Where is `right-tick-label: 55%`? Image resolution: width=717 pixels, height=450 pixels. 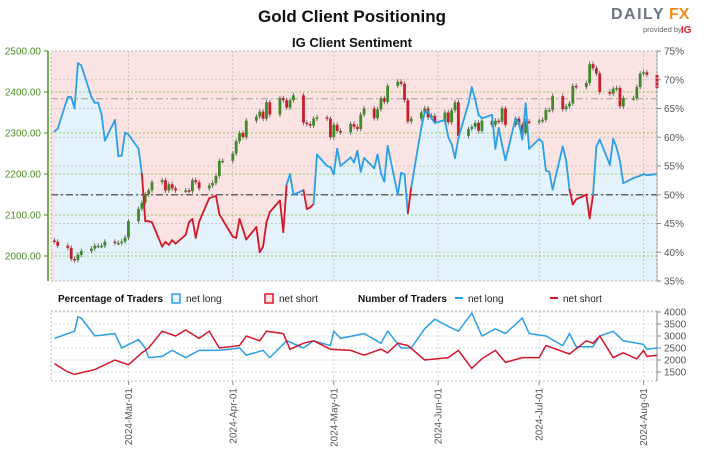 right-tick-label: 55% is located at coordinates (674, 167).